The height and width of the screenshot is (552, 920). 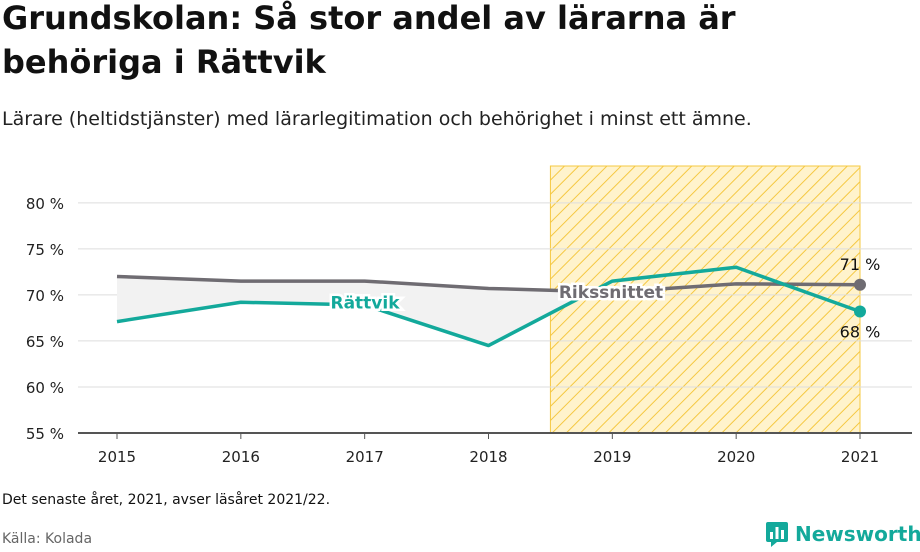 I want to click on y-tick-label: 75 %, so click(x=45, y=250).